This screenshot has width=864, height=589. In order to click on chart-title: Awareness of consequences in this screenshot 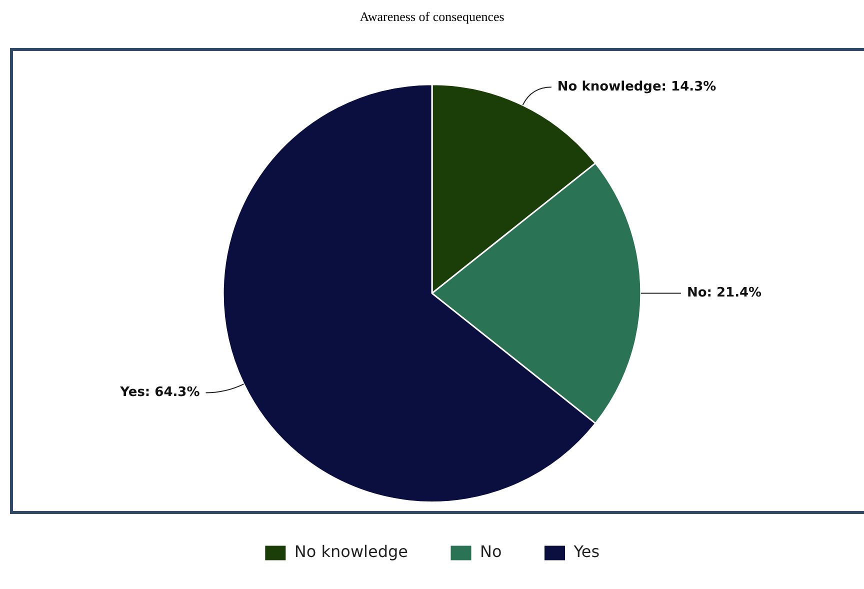, I will do `click(432, 16)`.